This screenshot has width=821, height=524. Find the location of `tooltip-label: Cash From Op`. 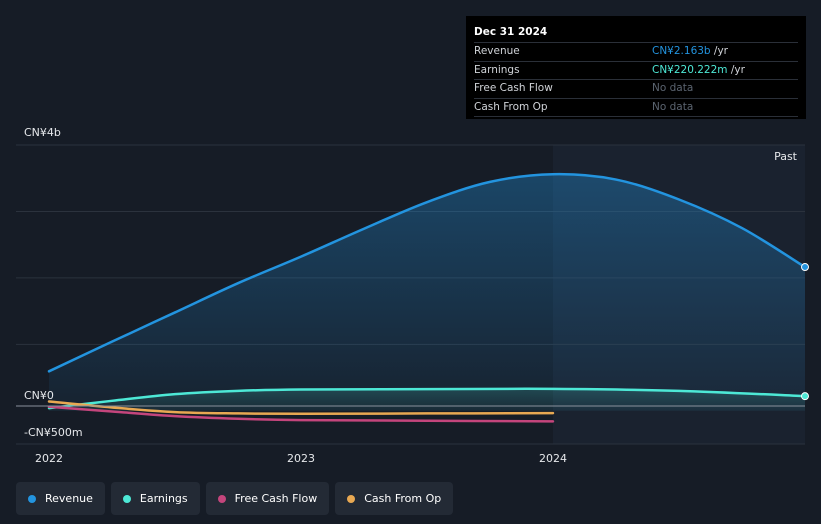

tooltip-label: Cash From Op is located at coordinates (511, 106).